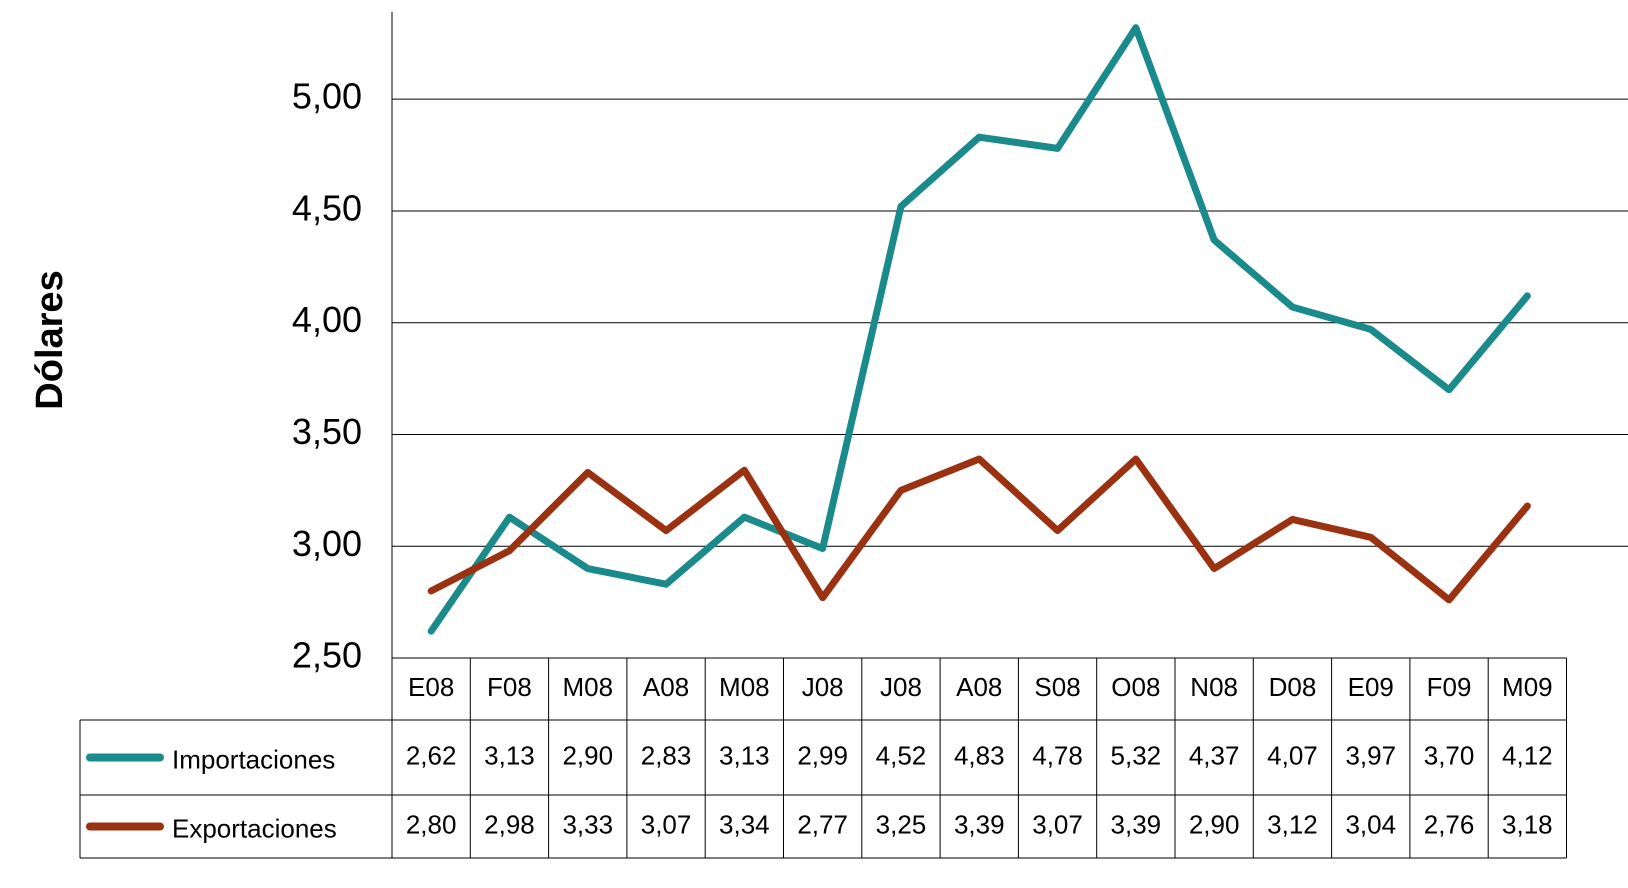 The image size is (1628, 888). What do you see at coordinates (666, 755) in the screenshot?
I see `data-label: 2,83` at bounding box center [666, 755].